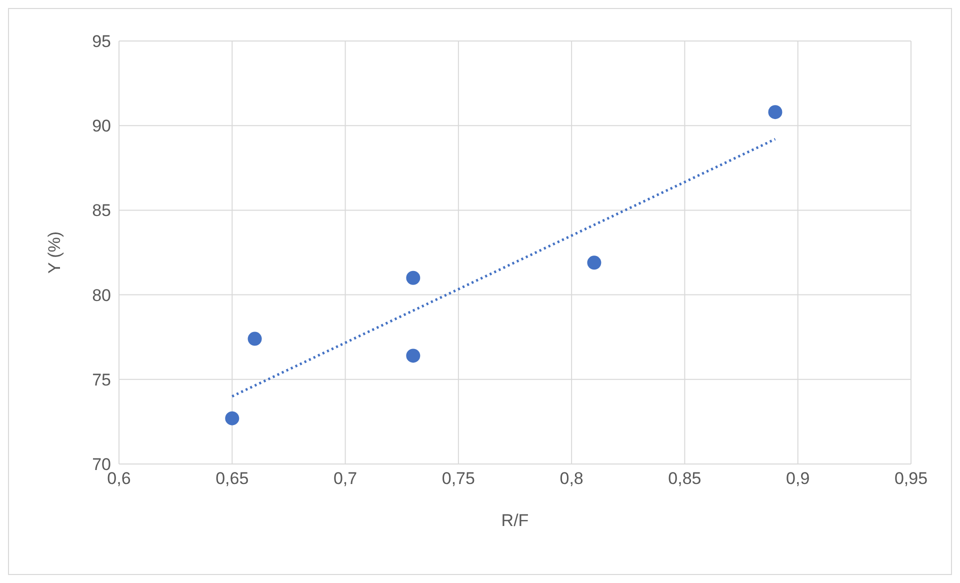  Describe the element at coordinates (101, 295) in the screenshot. I see `y-tick-label: 80` at that location.